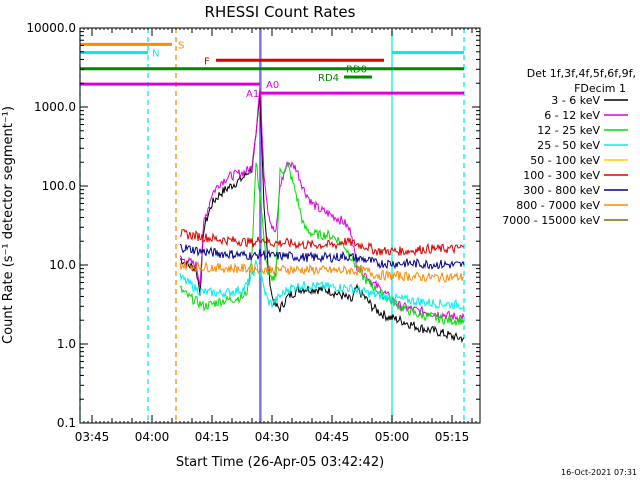  Describe the element at coordinates (600, 88) in the screenshot. I see `legend-header-decimation: FDecim 1` at that location.